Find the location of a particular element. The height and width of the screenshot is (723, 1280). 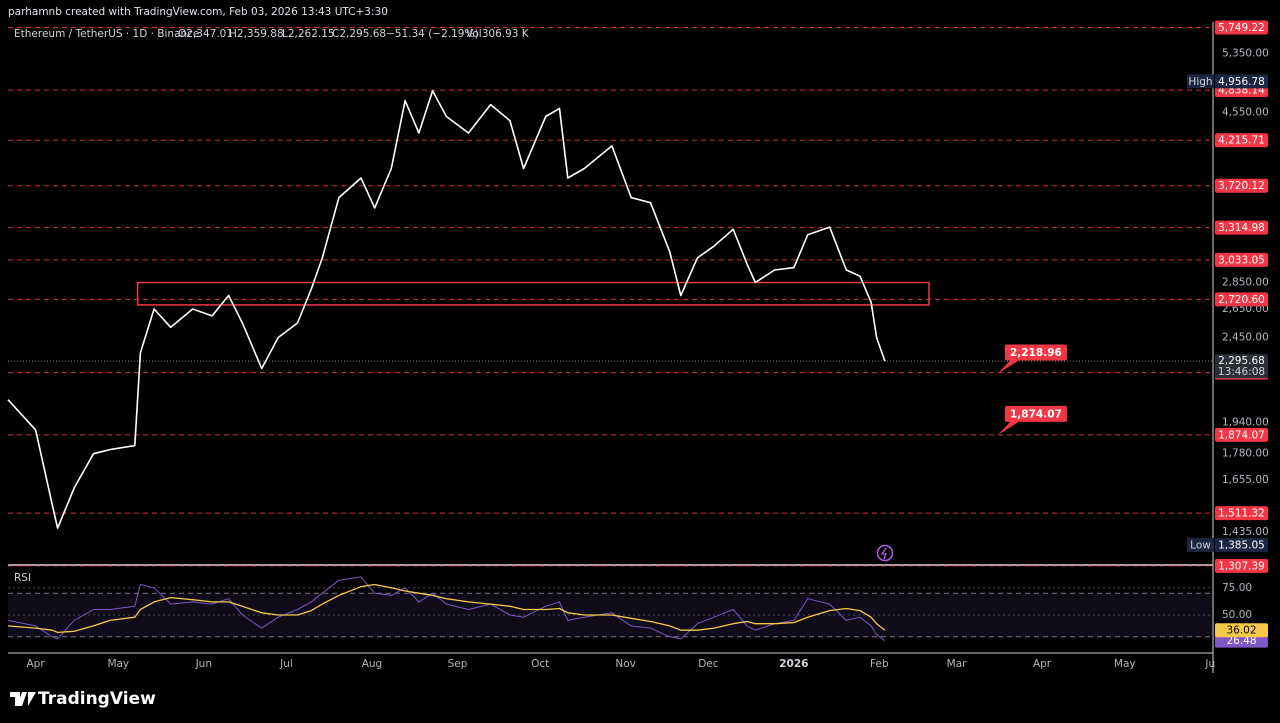

high-tag: High is located at coordinates (1200, 82).